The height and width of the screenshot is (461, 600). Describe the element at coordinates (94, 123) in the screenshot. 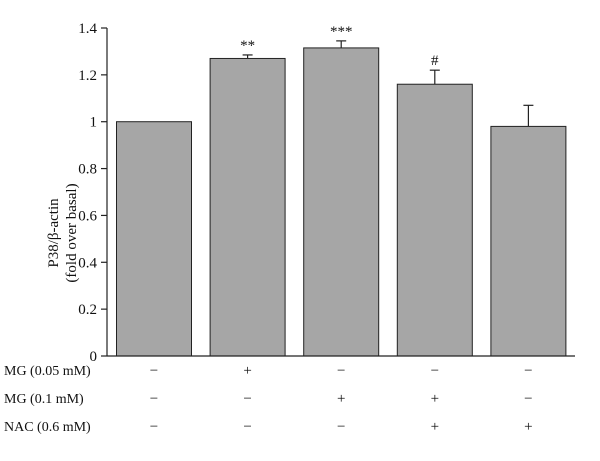

I see `y-tick-label: 1` at that location.